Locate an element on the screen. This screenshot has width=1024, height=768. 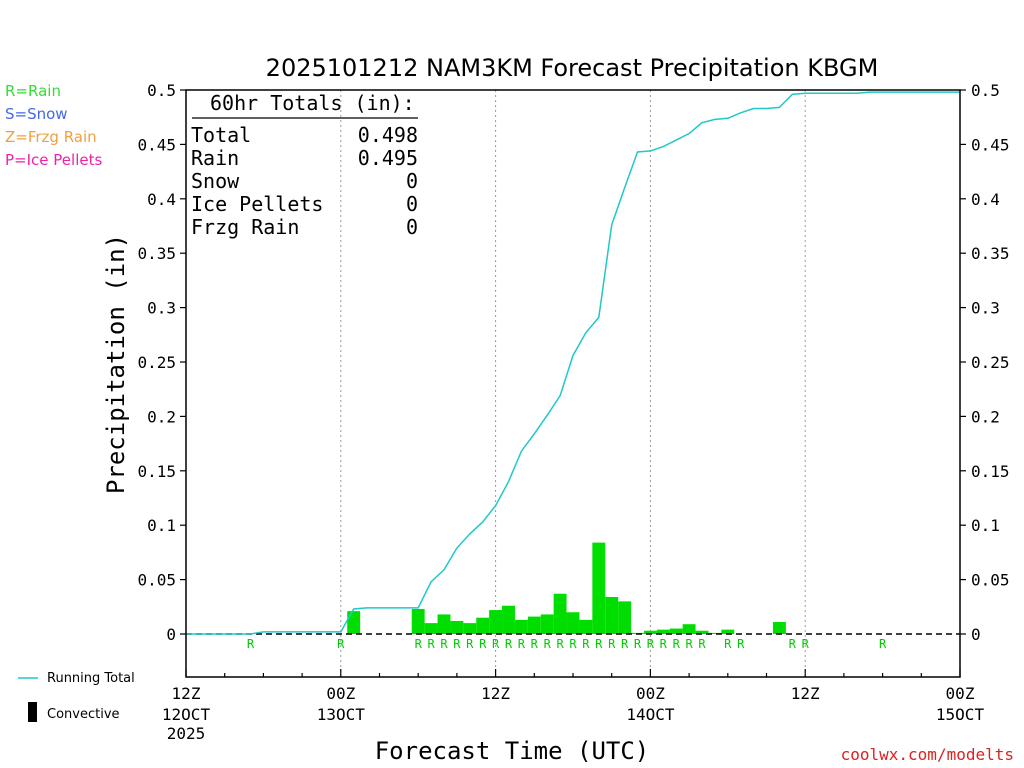
running-total-legend-label: Running Total is located at coordinates (91, 678).